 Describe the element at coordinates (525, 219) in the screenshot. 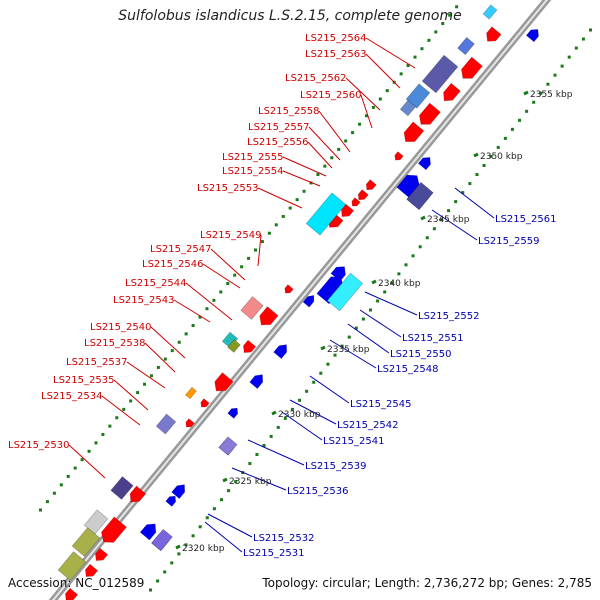

I see `reverse-gene-label: LS215_2561` at that location.